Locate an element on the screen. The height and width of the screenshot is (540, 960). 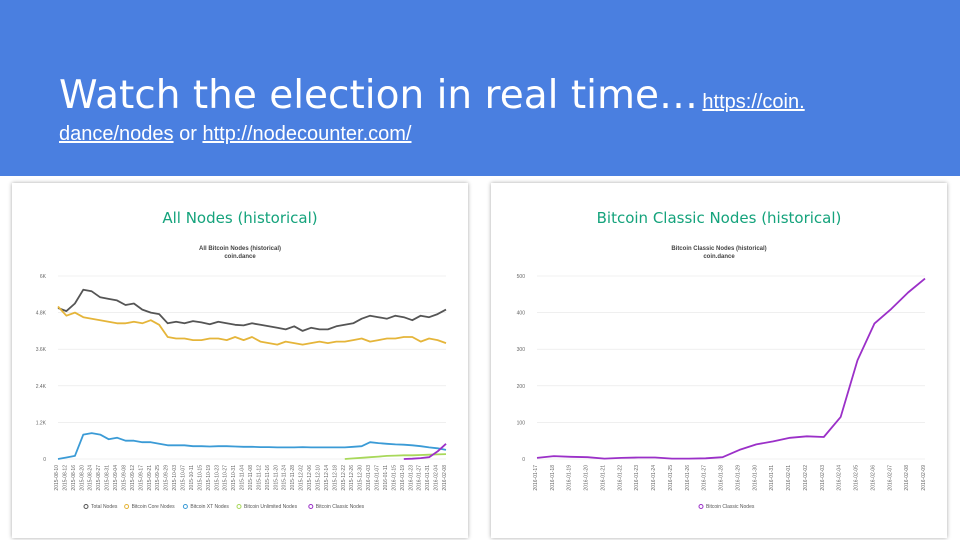
y-tick-label: 2.4K is located at coordinates (41, 387).